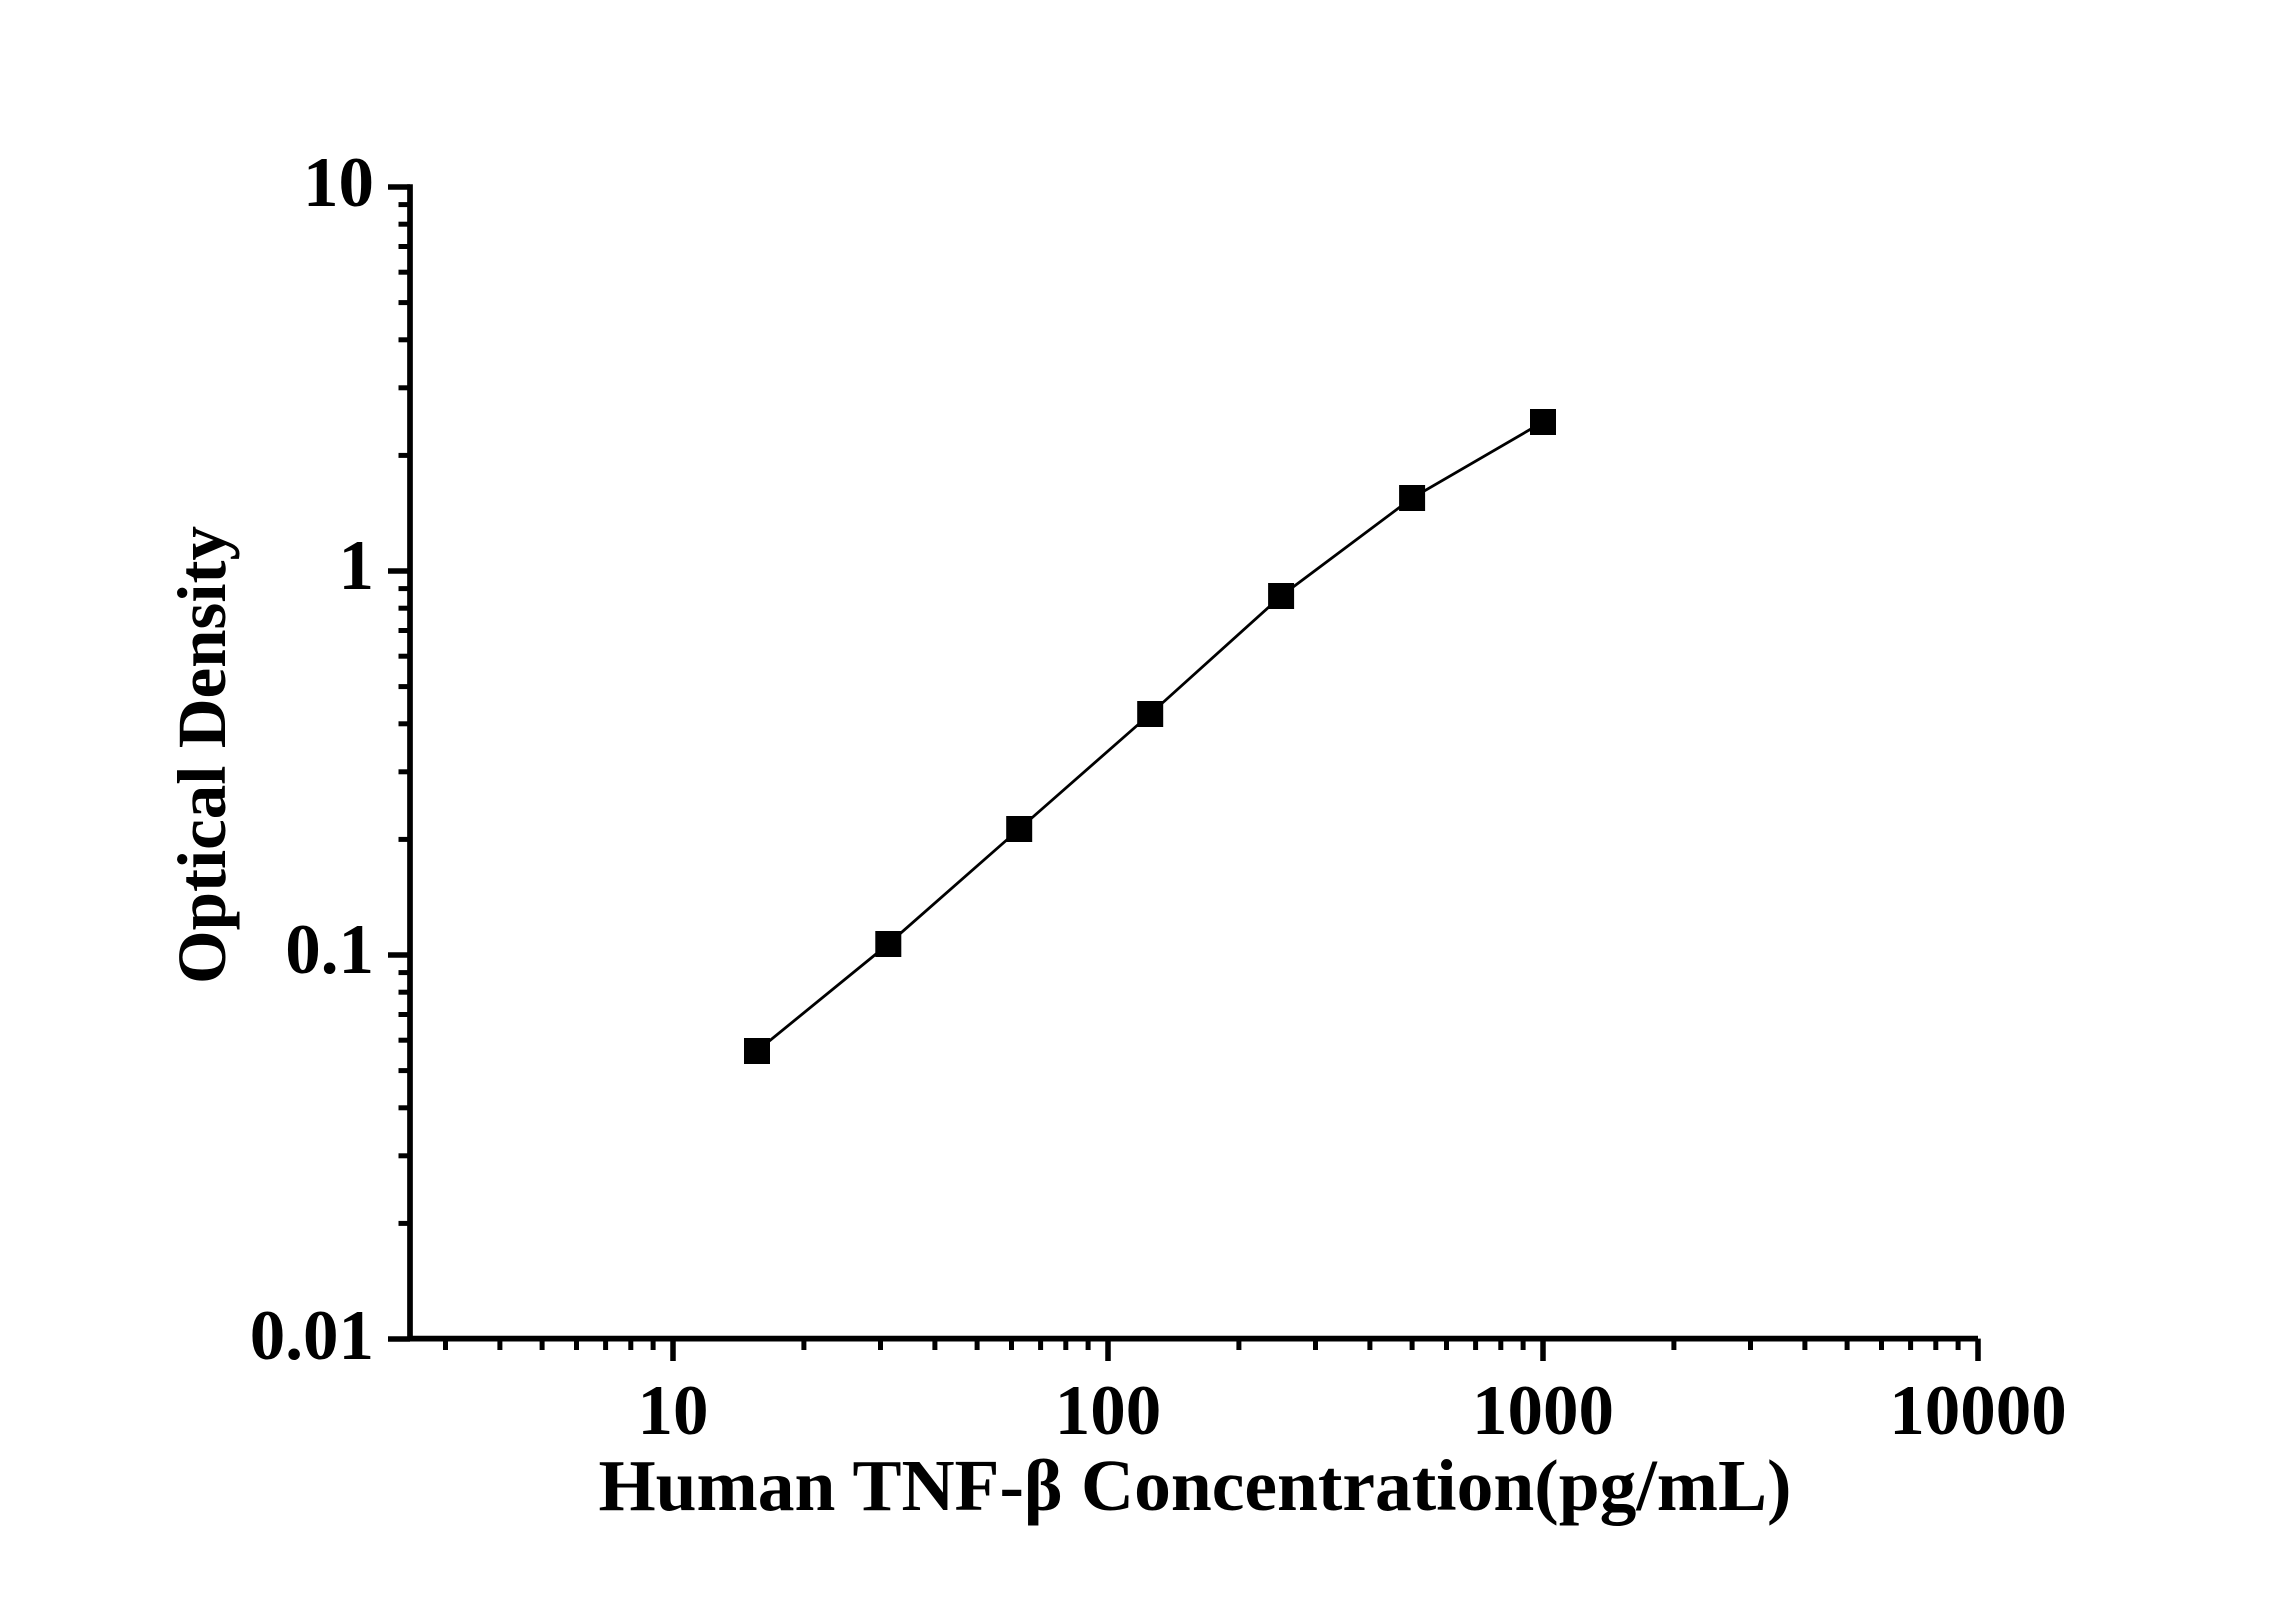 The width and height of the screenshot is (2296, 1609). What do you see at coordinates (312, 1336) in the screenshot?
I see `svg-text: 0.01` at bounding box center [312, 1336].